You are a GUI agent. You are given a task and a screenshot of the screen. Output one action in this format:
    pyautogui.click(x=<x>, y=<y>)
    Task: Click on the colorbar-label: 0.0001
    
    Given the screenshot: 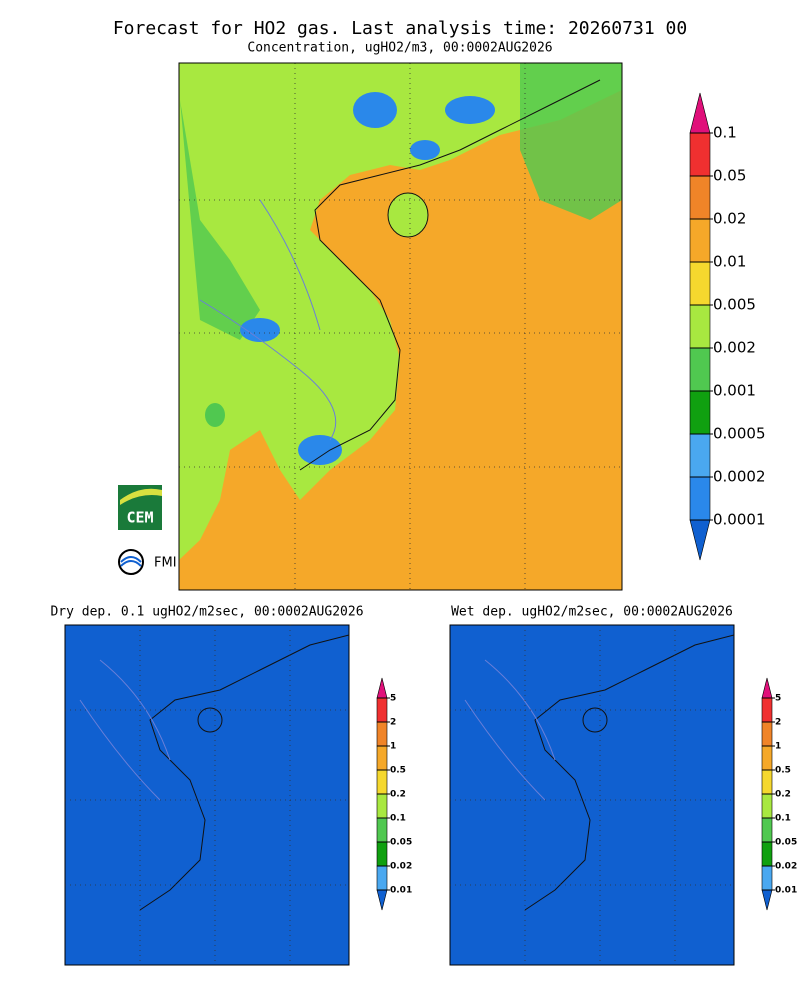 What is the action you would take?
    pyautogui.click(x=739, y=520)
    